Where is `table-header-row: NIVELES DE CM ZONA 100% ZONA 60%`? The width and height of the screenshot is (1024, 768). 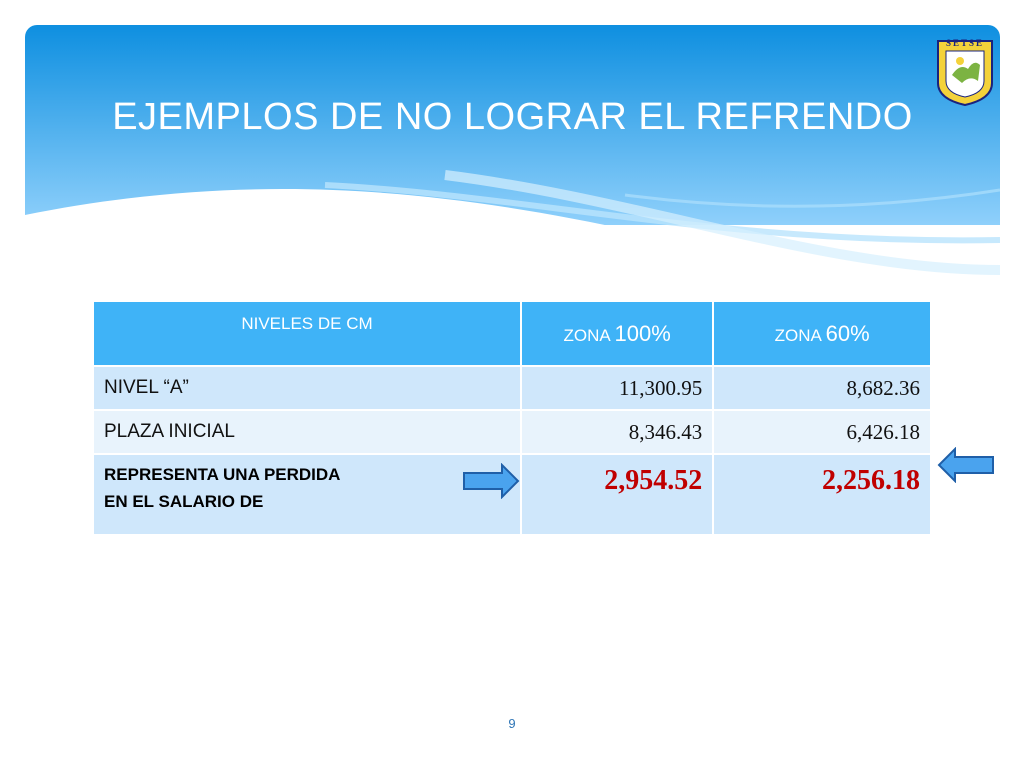
table-header-row: NIVELES DE CM ZONA 100% ZONA 60% is located at coordinates (512, 333).